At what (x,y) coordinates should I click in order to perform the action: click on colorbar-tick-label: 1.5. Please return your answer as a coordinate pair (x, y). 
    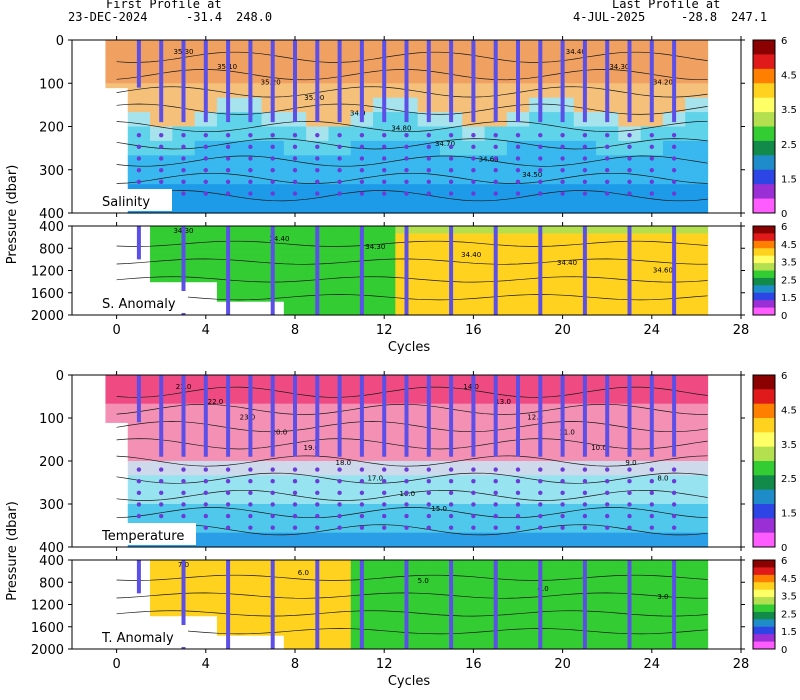
    Looking at the image, I should click on (789, 514).